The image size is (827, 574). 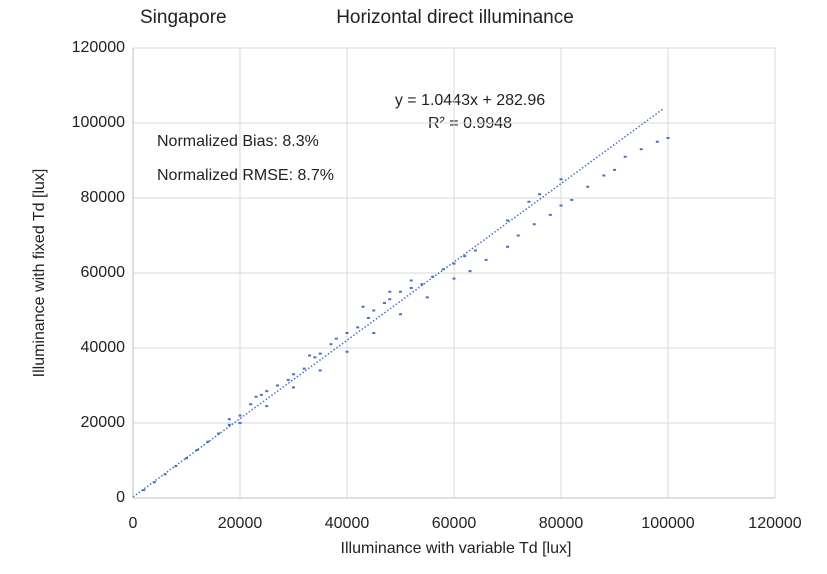 I want to click on y-tick-label: 100000, so click(x=98, y=122).